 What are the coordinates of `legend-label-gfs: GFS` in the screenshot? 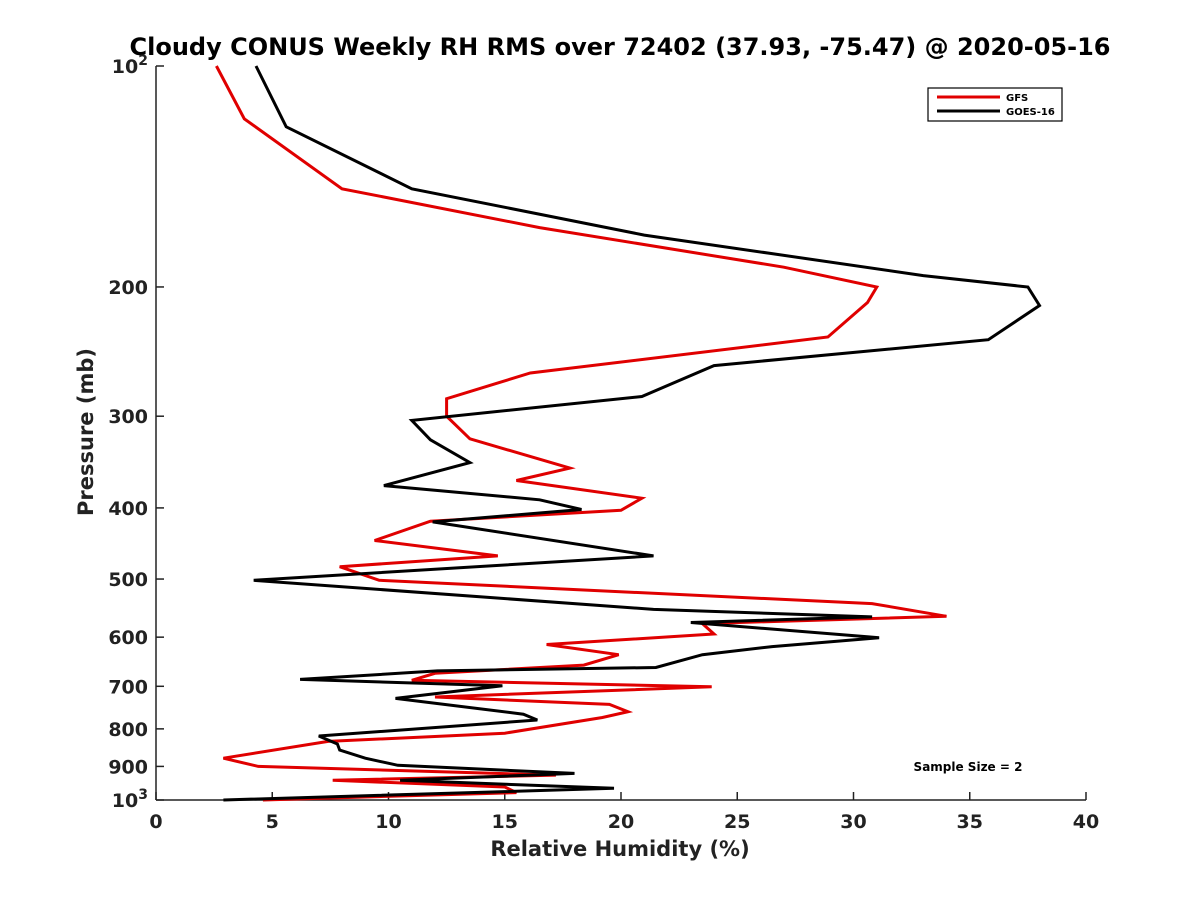 It's located at (1017, 98).